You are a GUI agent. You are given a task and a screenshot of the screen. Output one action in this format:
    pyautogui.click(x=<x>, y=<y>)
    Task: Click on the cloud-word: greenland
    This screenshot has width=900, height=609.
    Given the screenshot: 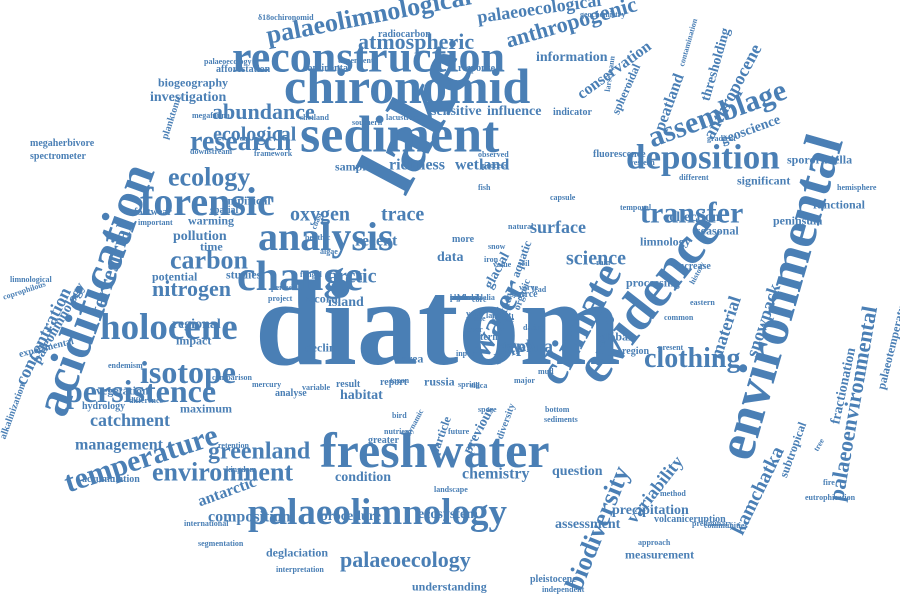 What is the action you would take?
    pyautogui.click(x=259, y=451)
    